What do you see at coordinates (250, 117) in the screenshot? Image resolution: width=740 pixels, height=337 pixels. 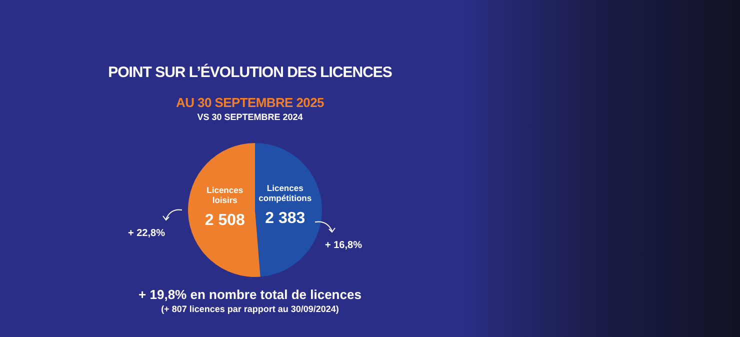 I see `text: VS 30 SEPTEMBRE 2024` at bounding box center [250, 117].